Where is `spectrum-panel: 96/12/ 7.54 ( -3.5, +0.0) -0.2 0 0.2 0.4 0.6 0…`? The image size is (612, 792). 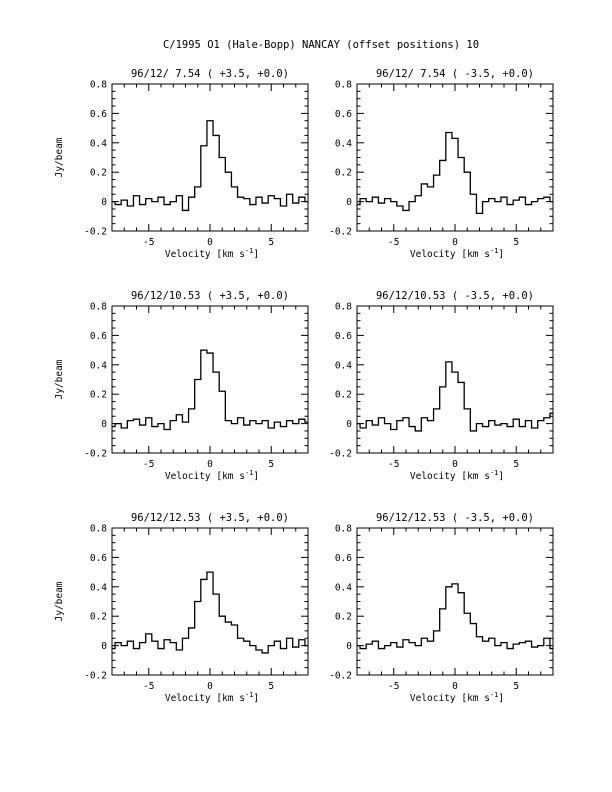 spectrum-panel: 96/12/ 7.54 ( -3.5, +0.0) -0.2 0 0.2 0.4 0.6 0… is located at coordinates (441, 164).